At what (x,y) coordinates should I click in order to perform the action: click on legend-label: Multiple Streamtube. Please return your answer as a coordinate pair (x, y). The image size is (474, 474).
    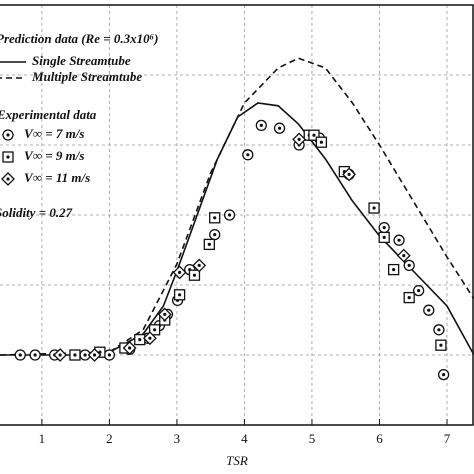
    Looking at the image, I should click on (86, 76).